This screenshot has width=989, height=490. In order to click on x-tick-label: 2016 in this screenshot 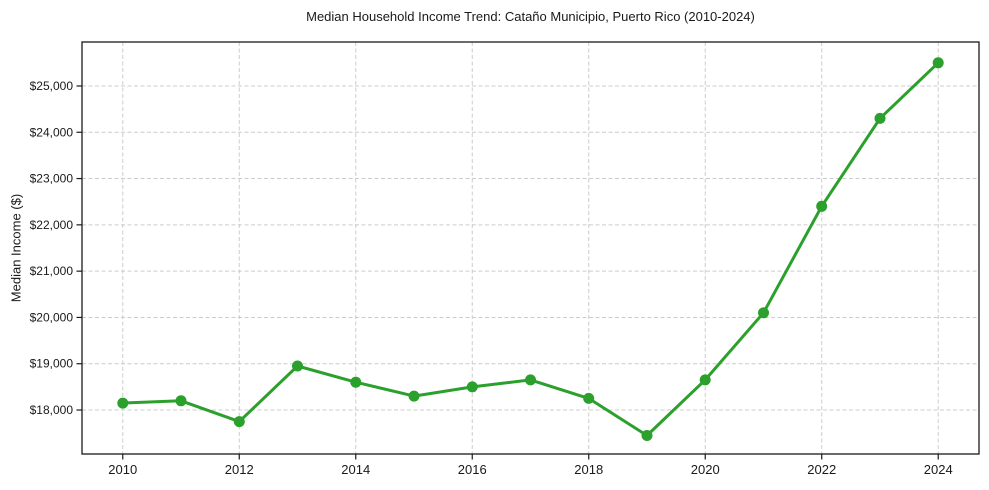, I will do `click(472, 469)`.